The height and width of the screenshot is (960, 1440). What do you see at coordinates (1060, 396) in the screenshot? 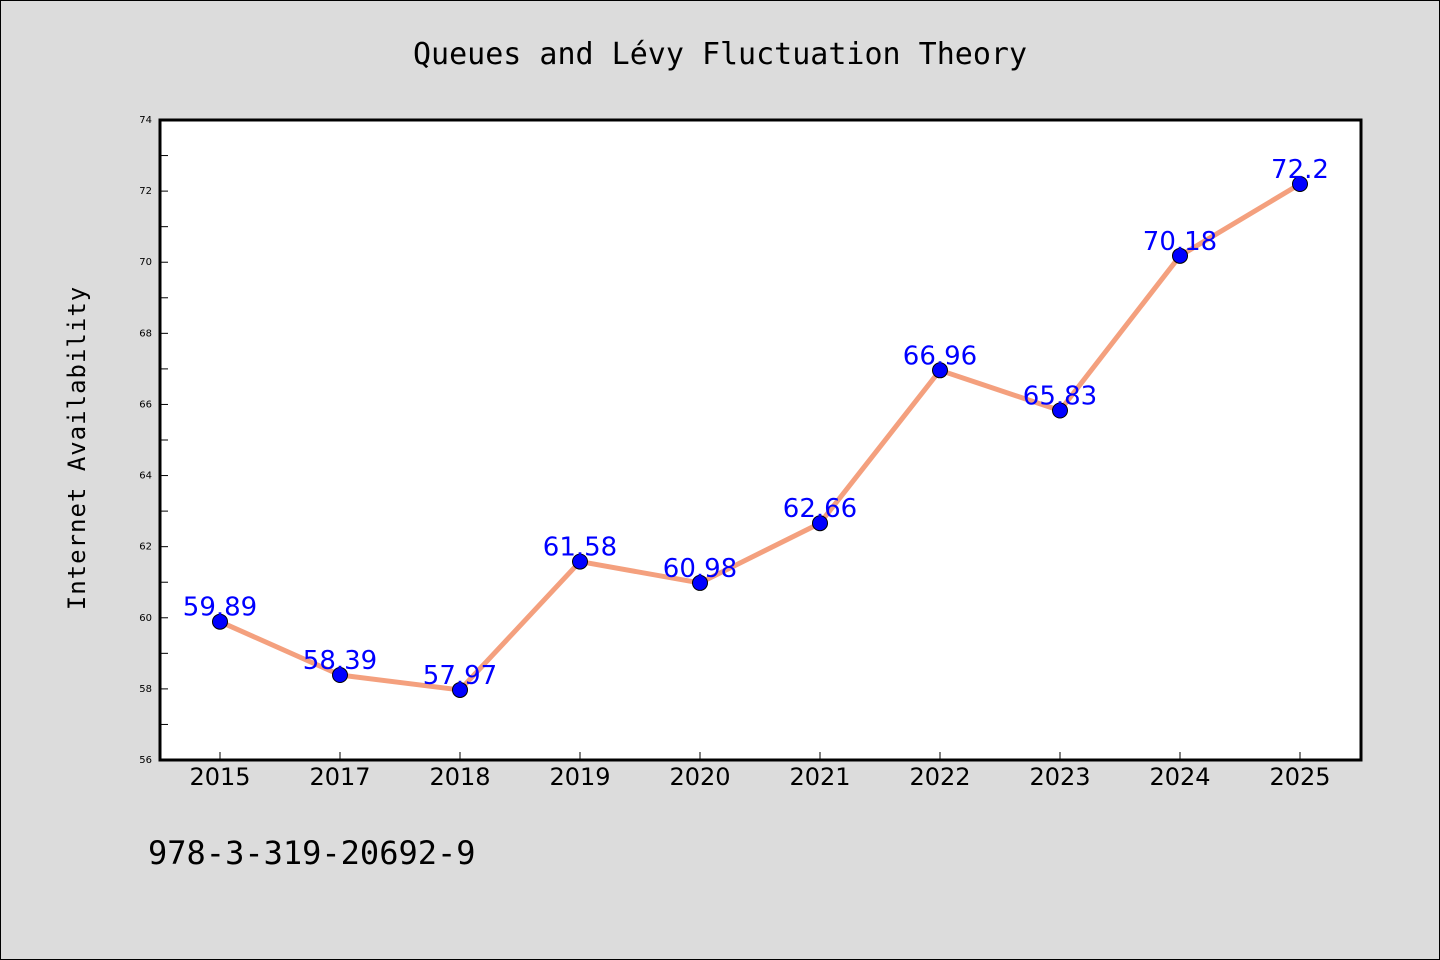
I see `data-label: 65.83` at bounding box center [1060, 396].